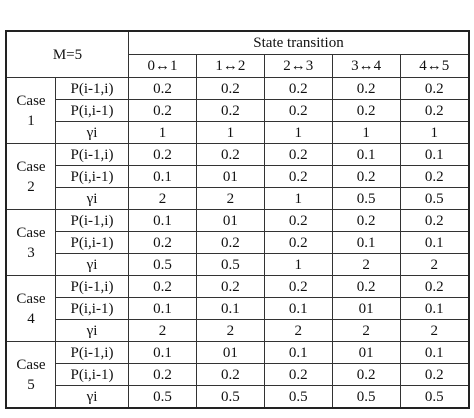 The height and width of the screenshot is (418, 474). I want to click on column-header: 1↔2, so click(230, 66).